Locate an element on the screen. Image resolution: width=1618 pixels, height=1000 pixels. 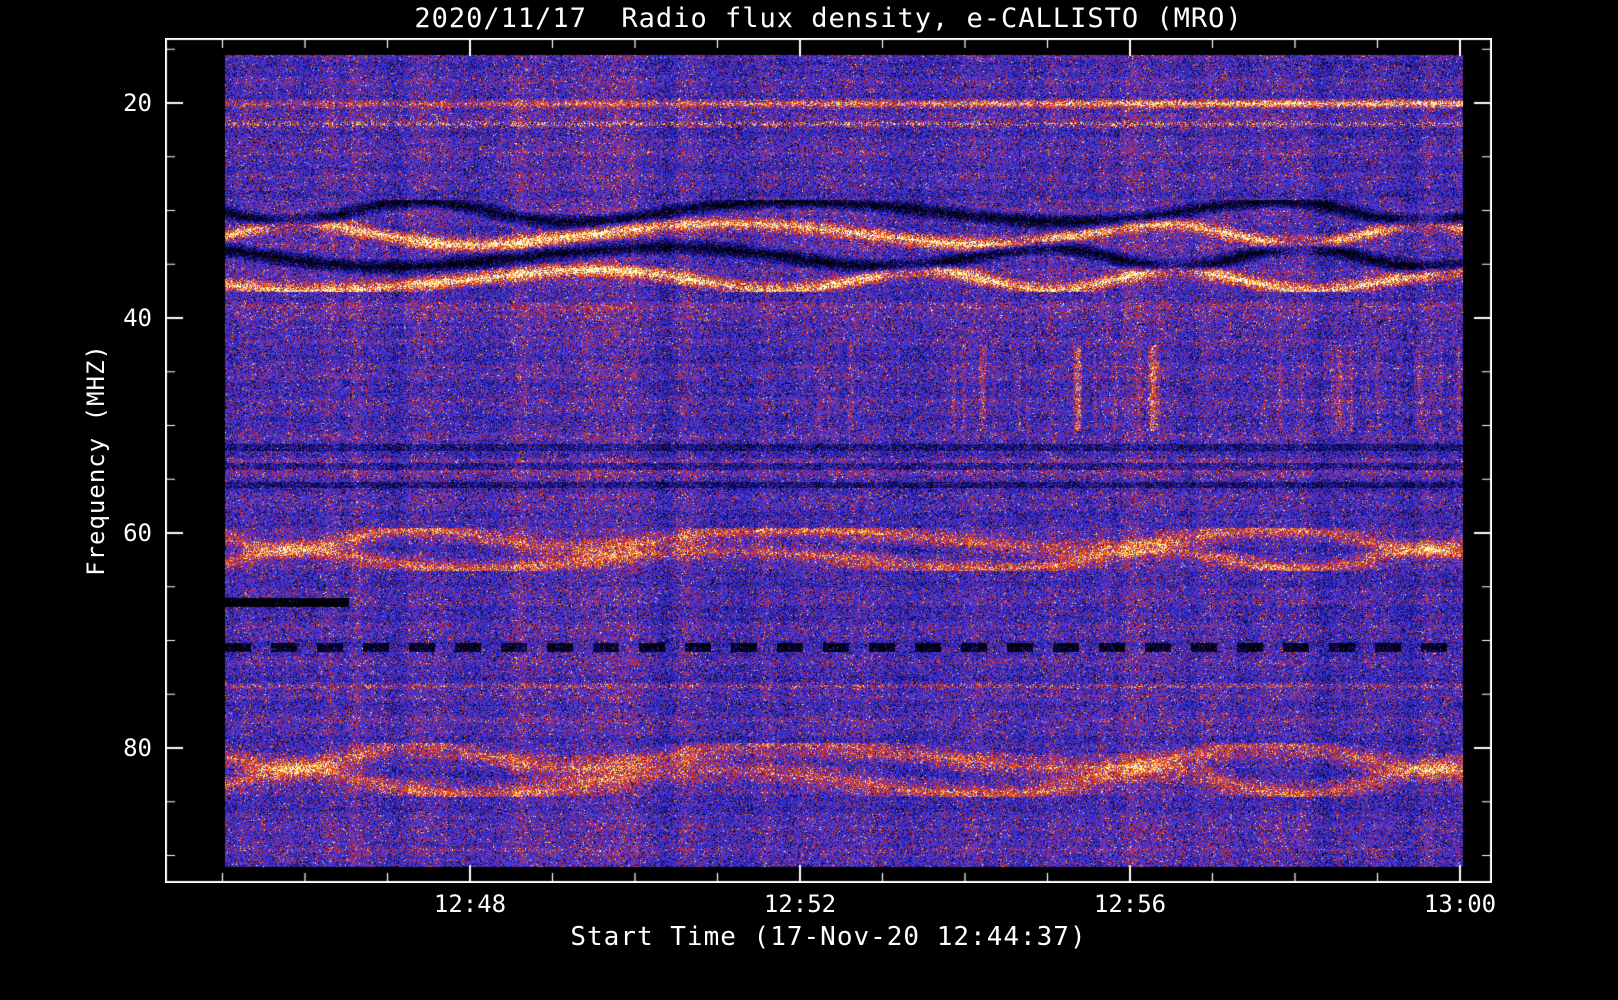
x-tick-label-1300: 13:00 is located at coordinates (1460, 904).